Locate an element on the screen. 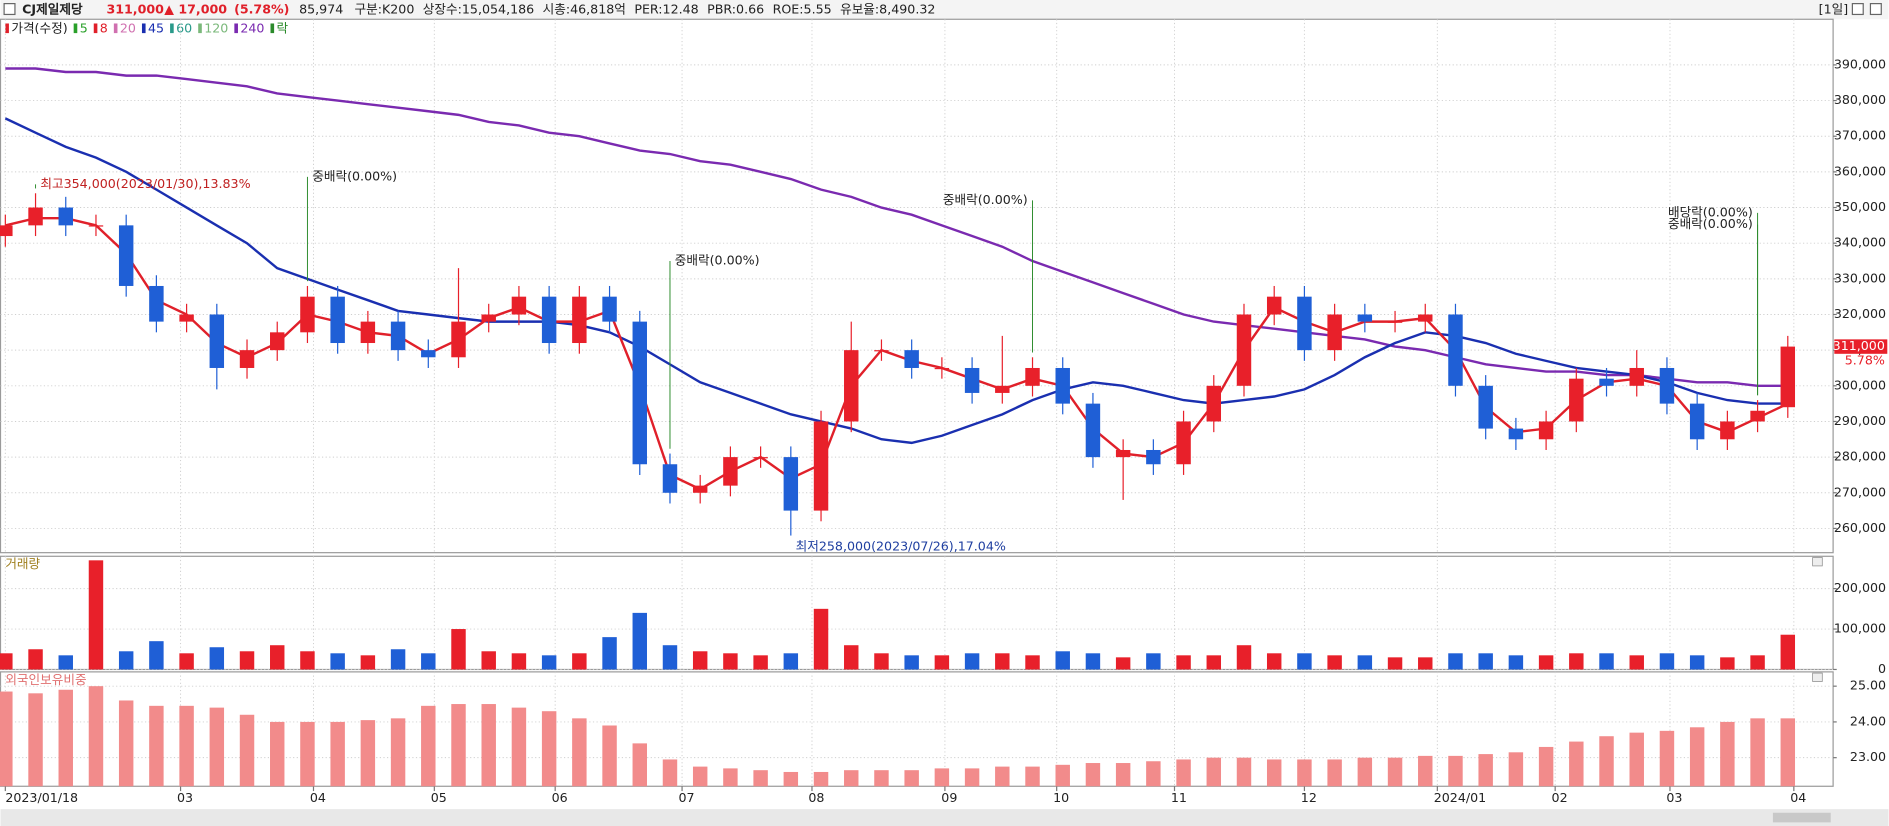 The image size is (1889, 826). scrollbar is located at coordinates (944, 817).